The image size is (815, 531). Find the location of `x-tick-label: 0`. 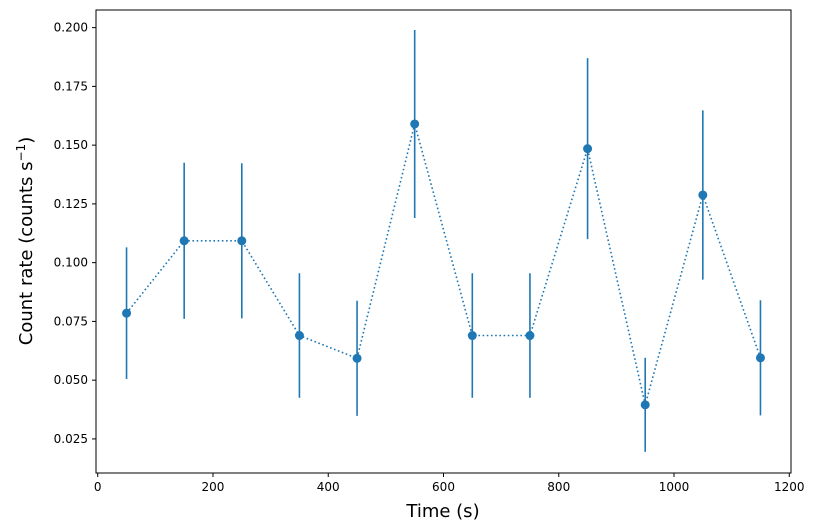

x-tick-label: 0 is located at coordinates (98, 487).